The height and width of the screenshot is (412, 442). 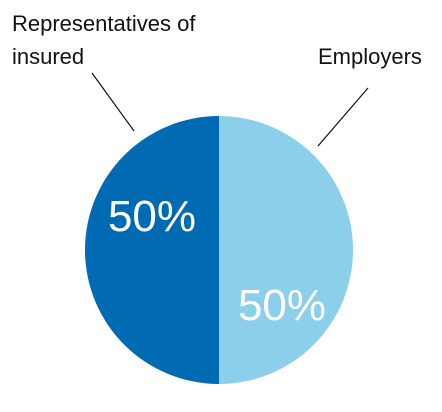 What do you see at coordinates (48, 56) in the screenshot?
I see `label-representatives-line2: insured` at bounding box center [48, 56].